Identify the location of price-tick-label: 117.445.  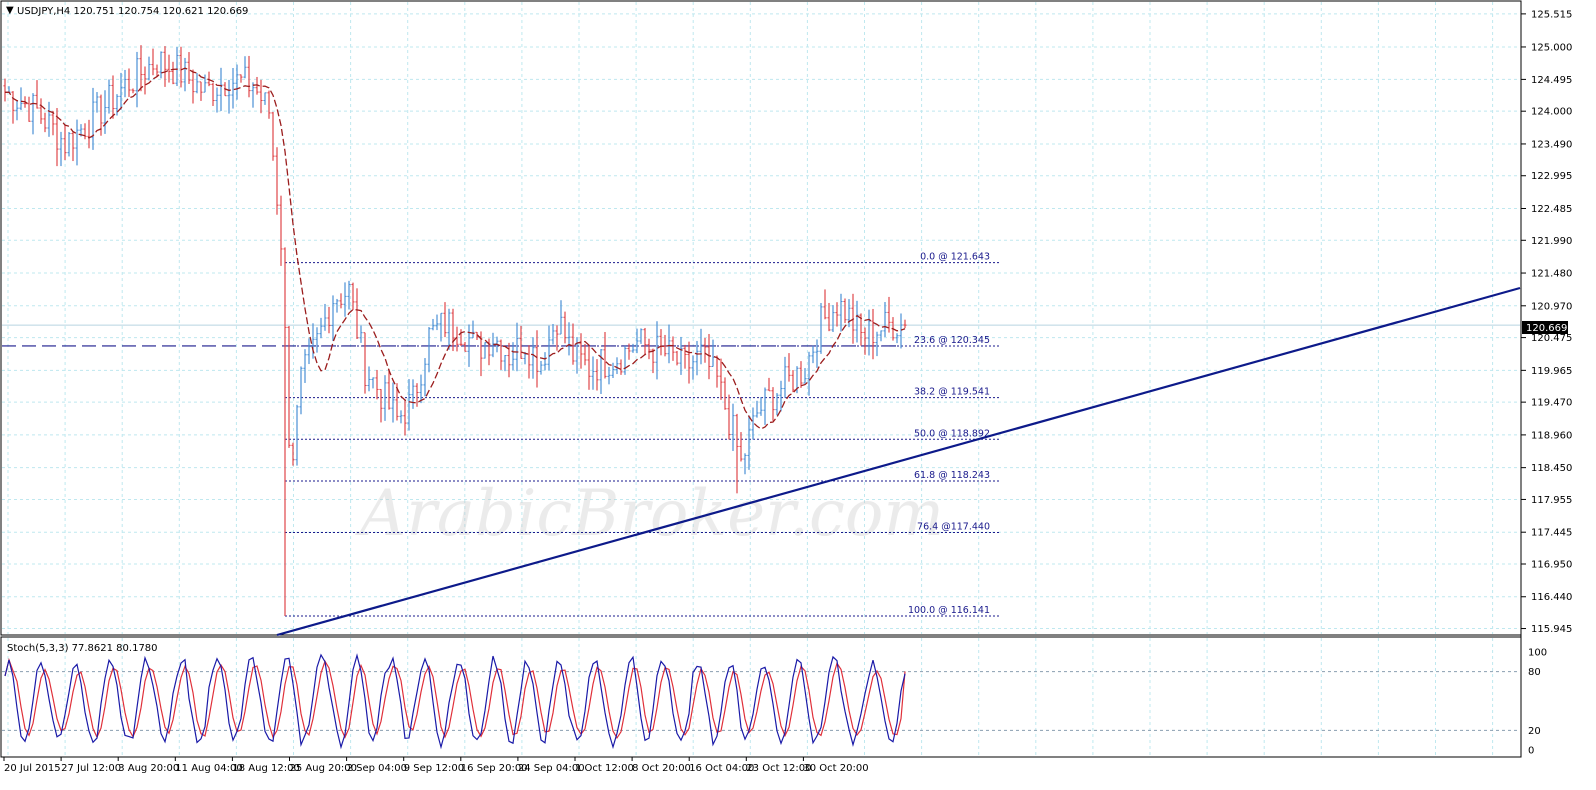
(1551, 533).